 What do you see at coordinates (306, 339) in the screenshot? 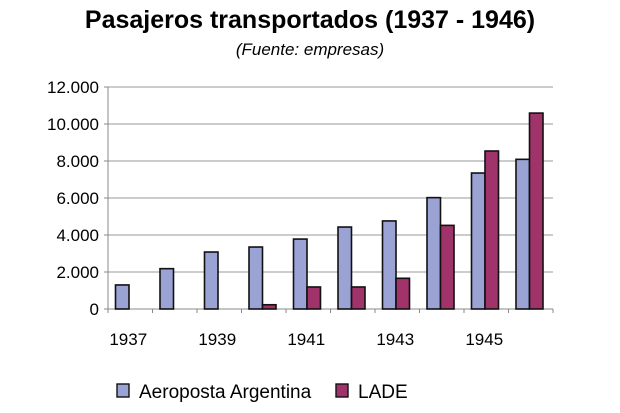
I see `x-tick-label: 1941` at bounding box center [306, 339].